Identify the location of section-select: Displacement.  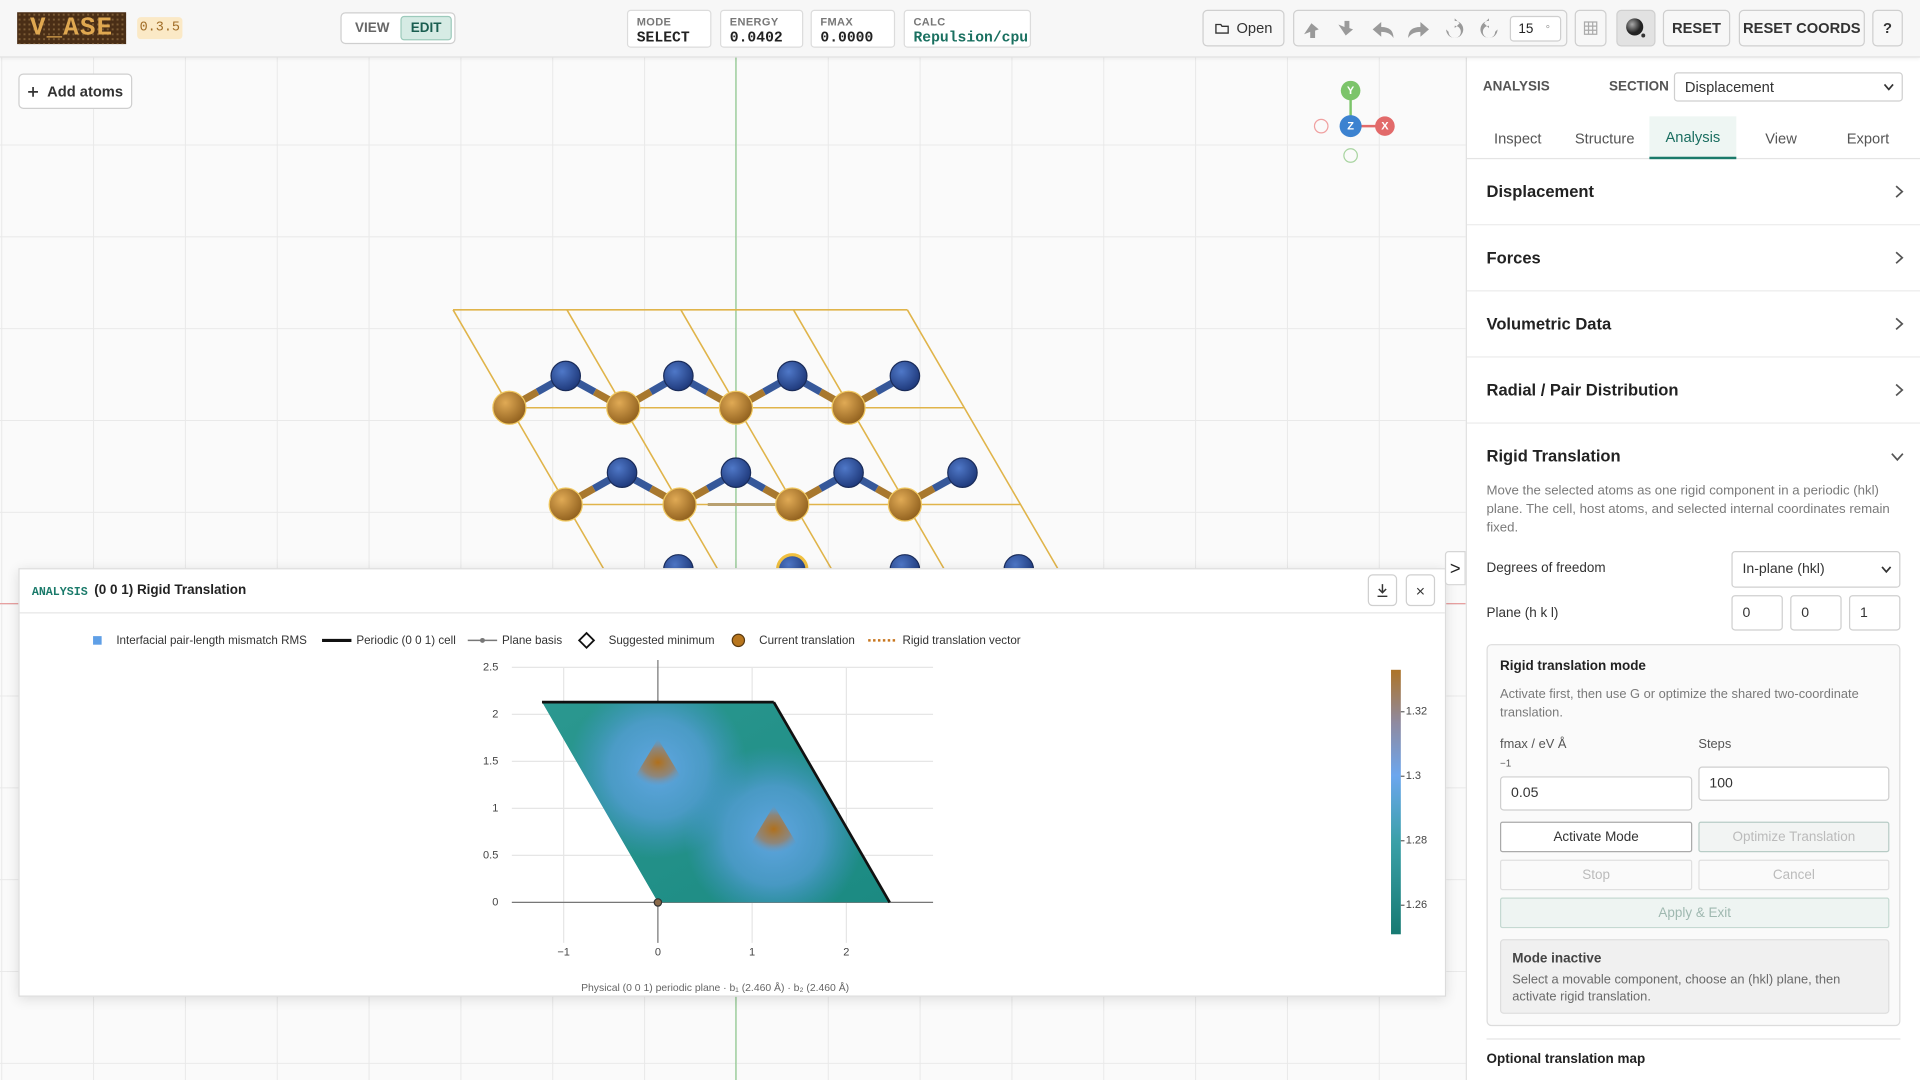
(1788, 87).